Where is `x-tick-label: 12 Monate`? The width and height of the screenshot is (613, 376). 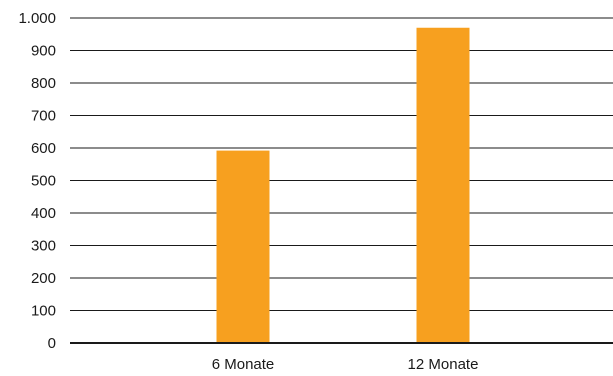 x-tick-label: 12 Monate is located at coordinates (443, 364).